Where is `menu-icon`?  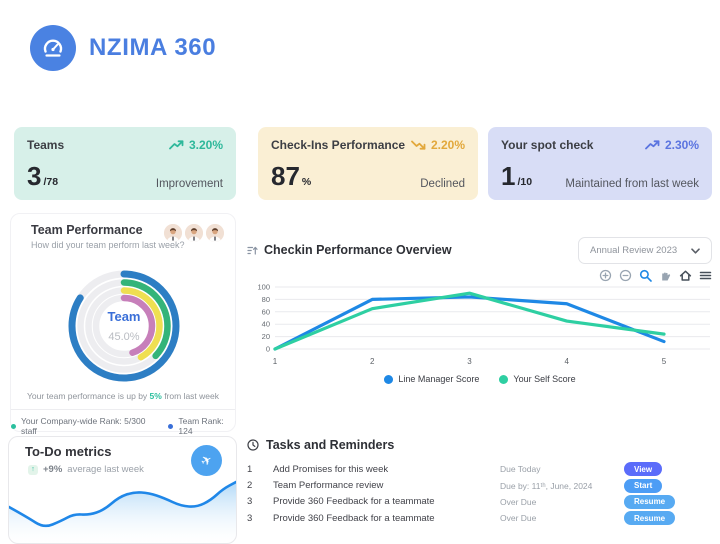 menu-icon is located at coordinates (705, 275).